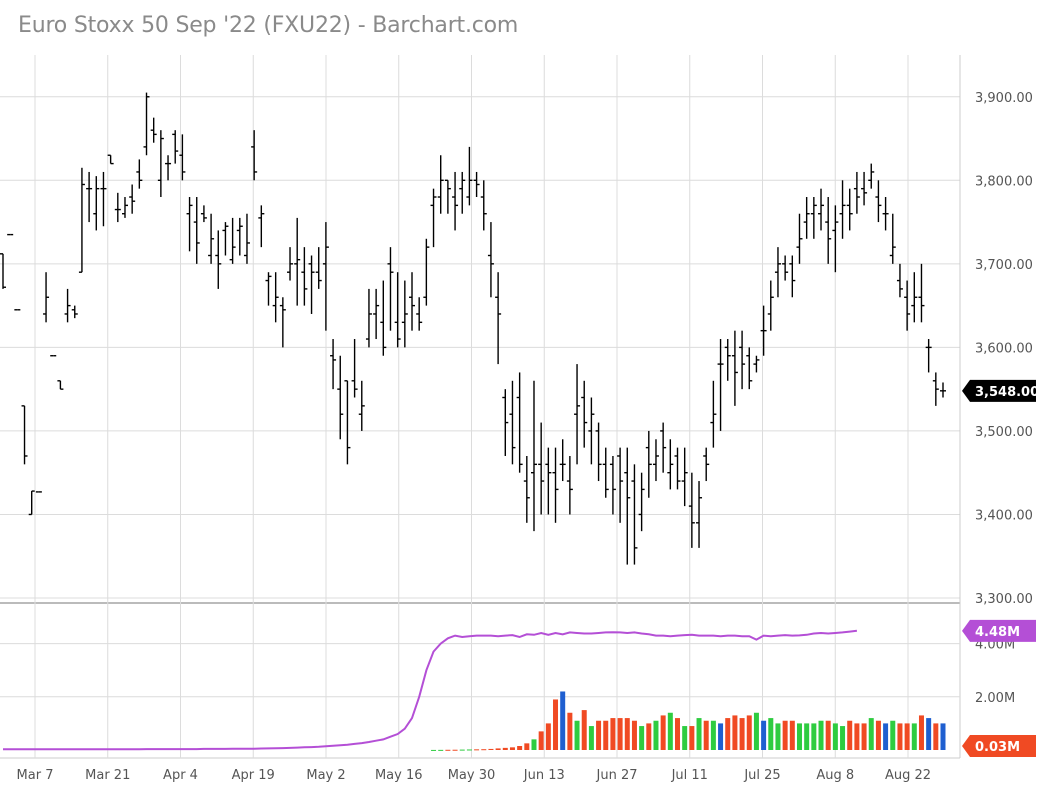 The height and width of the screenshot is (789, 1041). What do you see at coordinates (688, 721) in the screenshot?
I see `volume-bars` at bounding box center [688, 721].